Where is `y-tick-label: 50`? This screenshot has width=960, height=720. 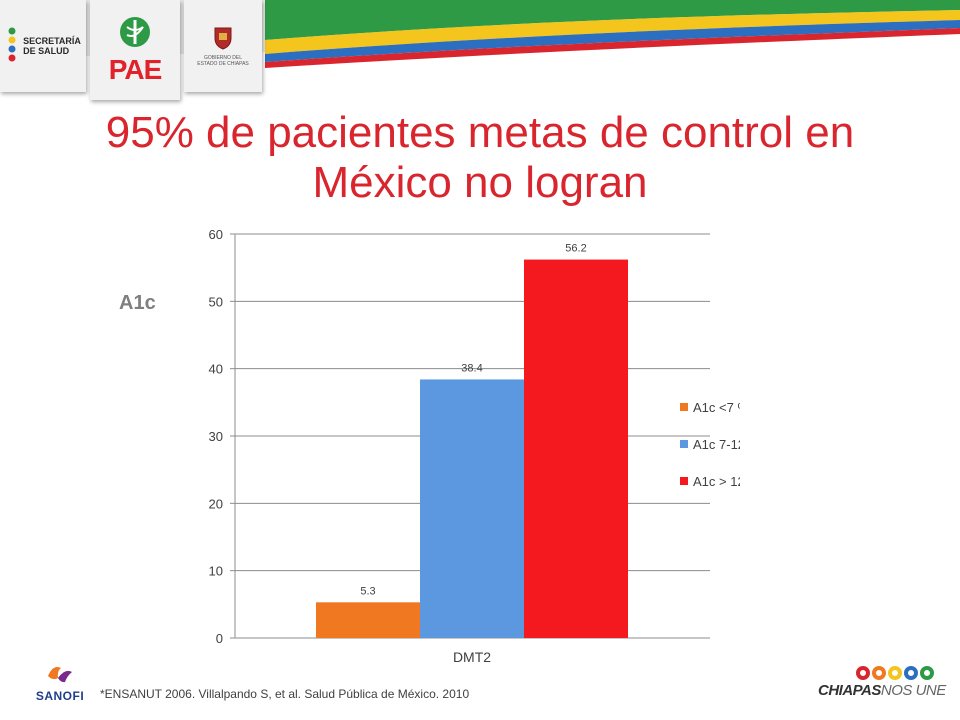
y-tick-label: 50 is located at coordinates (216, 301).